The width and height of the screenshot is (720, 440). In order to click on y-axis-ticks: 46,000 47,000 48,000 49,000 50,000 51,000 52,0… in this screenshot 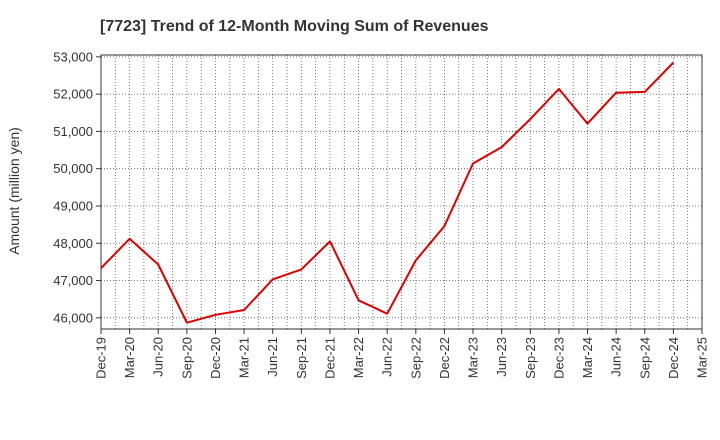, I will do `click(77, 187)`.